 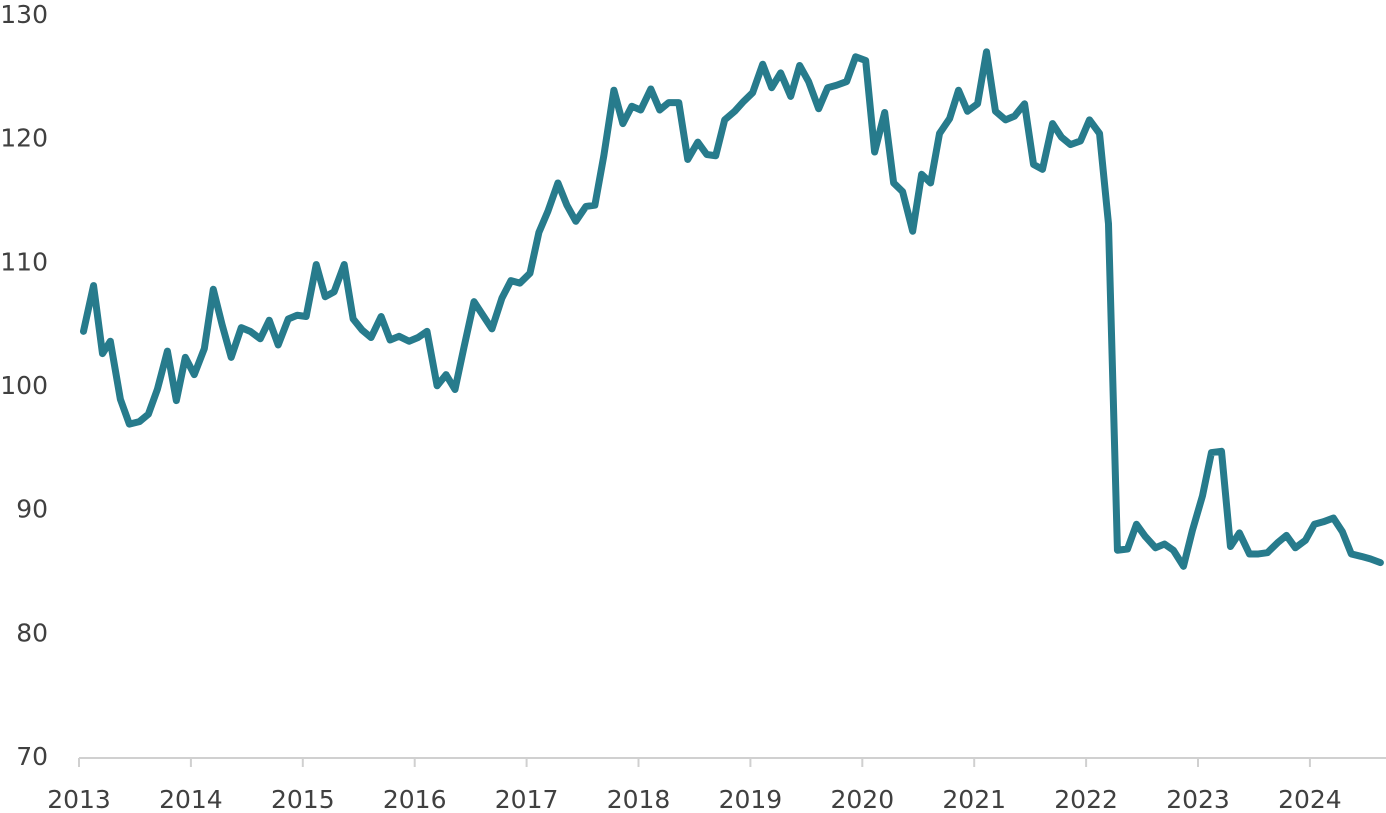 What do you see at coordinates (24, 138) in the screenshot?
I see `y-tick-label: 120` at bounding box center [24, 138].